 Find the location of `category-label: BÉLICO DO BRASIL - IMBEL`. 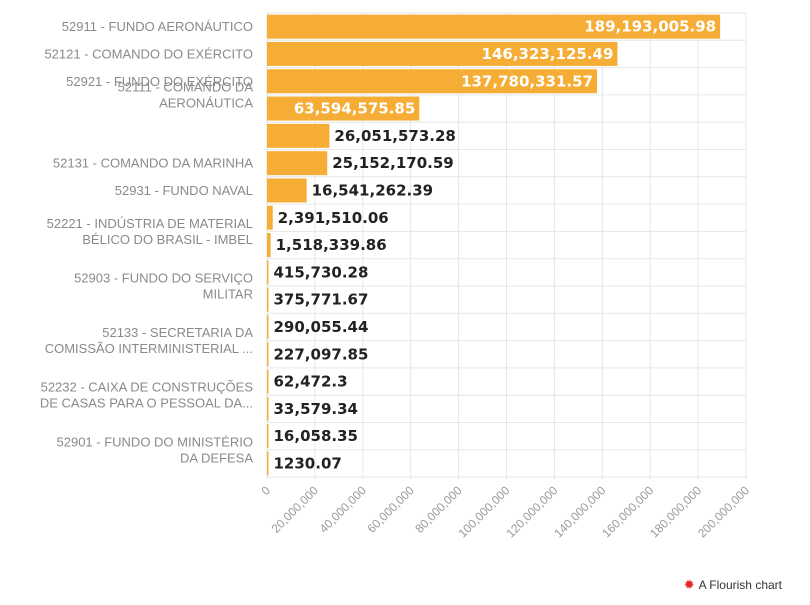

category-label: BÉLICO DO BRASIL - IMBEL is located at coordinates (167, 239).